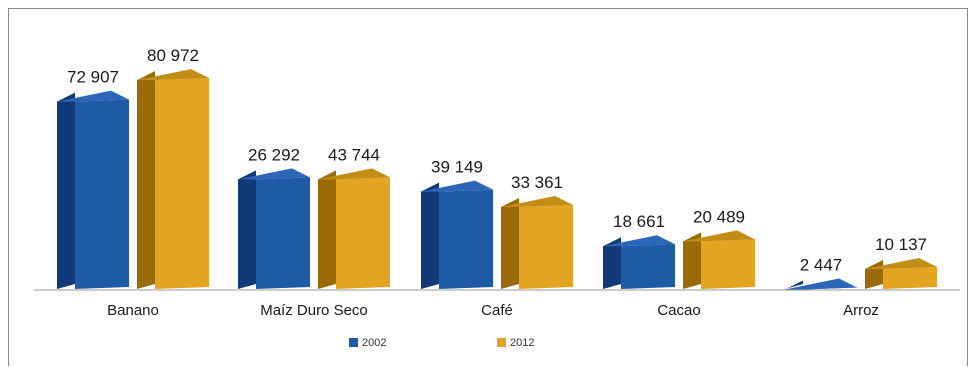 The height and width of the screenshot is (367, 977). Describe the element at coordinates (861, 310) in the screenshot. I see `category-label-4: Arroz` at that location.